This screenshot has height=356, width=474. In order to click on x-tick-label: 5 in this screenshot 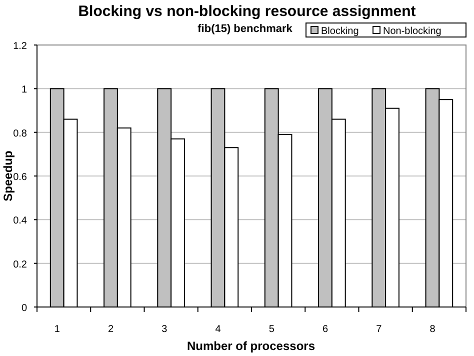, I will do `click(271, 329)`.